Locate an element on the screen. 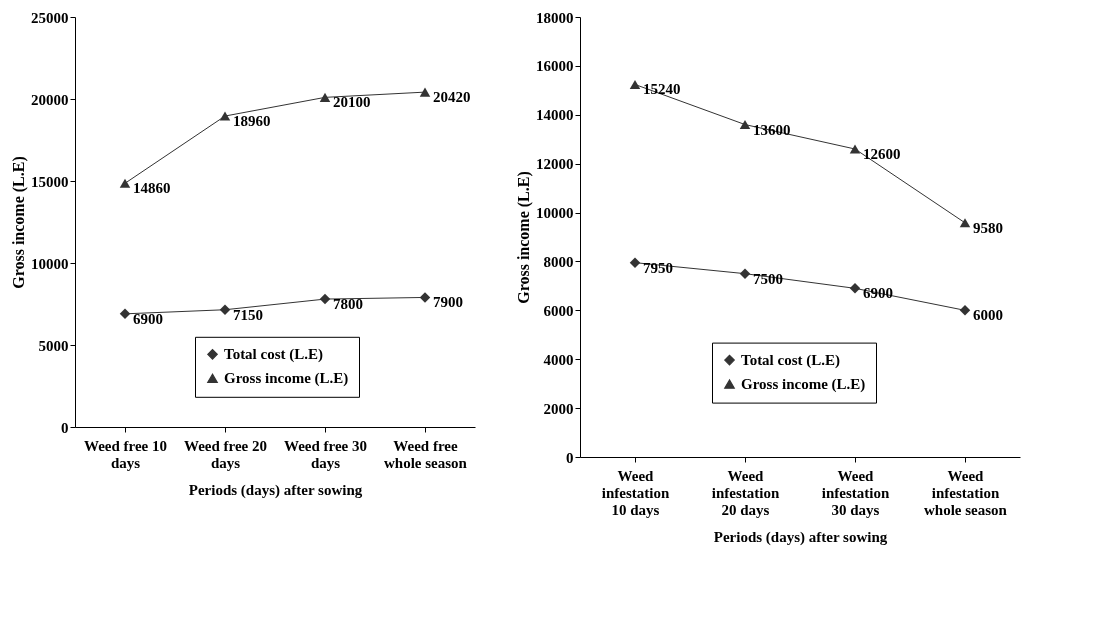 This screenshot has width=1097, height=619. data-label: 20100 is located at coordinates (352, 102).